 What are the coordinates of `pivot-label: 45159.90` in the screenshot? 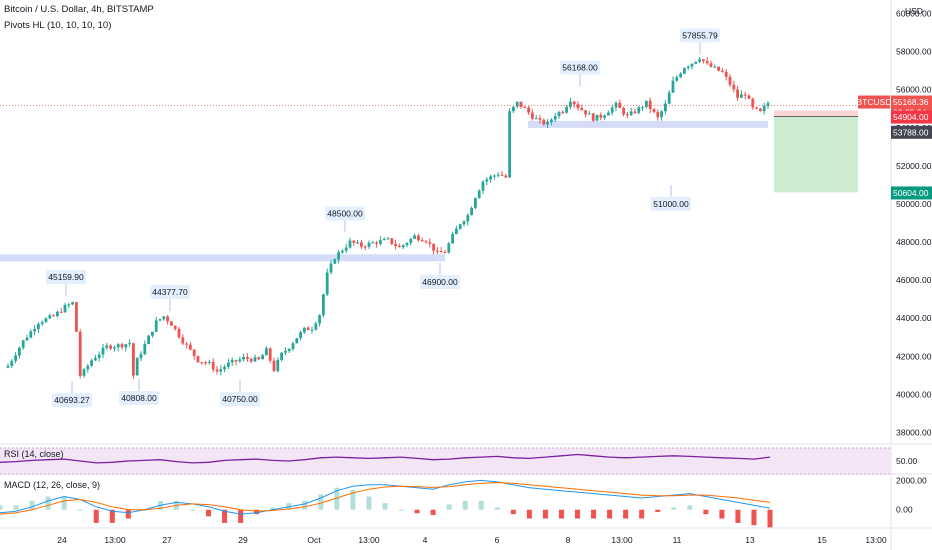 It's located at (66, 277).